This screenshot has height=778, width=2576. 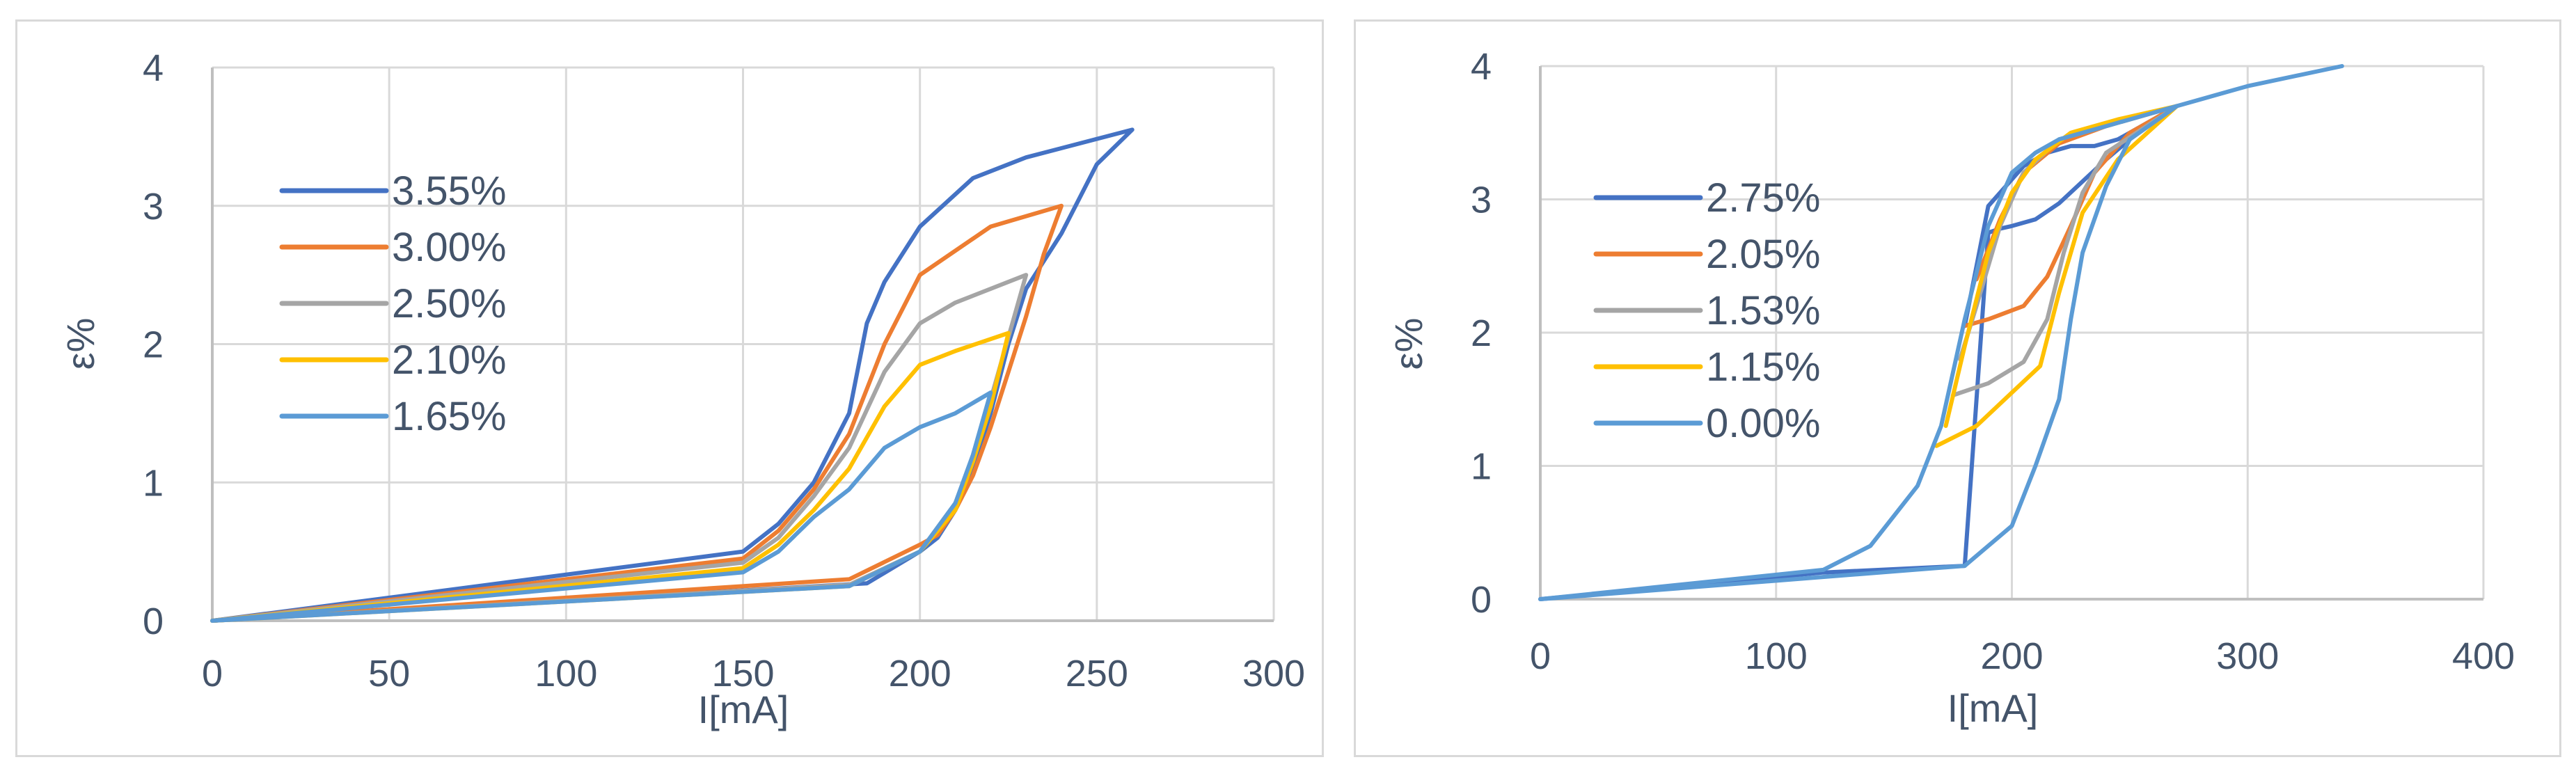 I want to click on legend-label: 1.53%, so click(x=1763, y=310).